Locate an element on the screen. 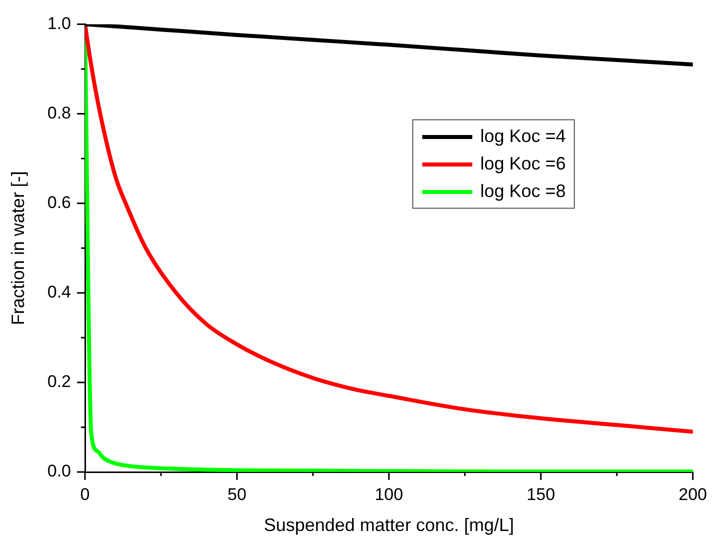  y-tick-label: 1.0 is located at coordinates (59, 23).